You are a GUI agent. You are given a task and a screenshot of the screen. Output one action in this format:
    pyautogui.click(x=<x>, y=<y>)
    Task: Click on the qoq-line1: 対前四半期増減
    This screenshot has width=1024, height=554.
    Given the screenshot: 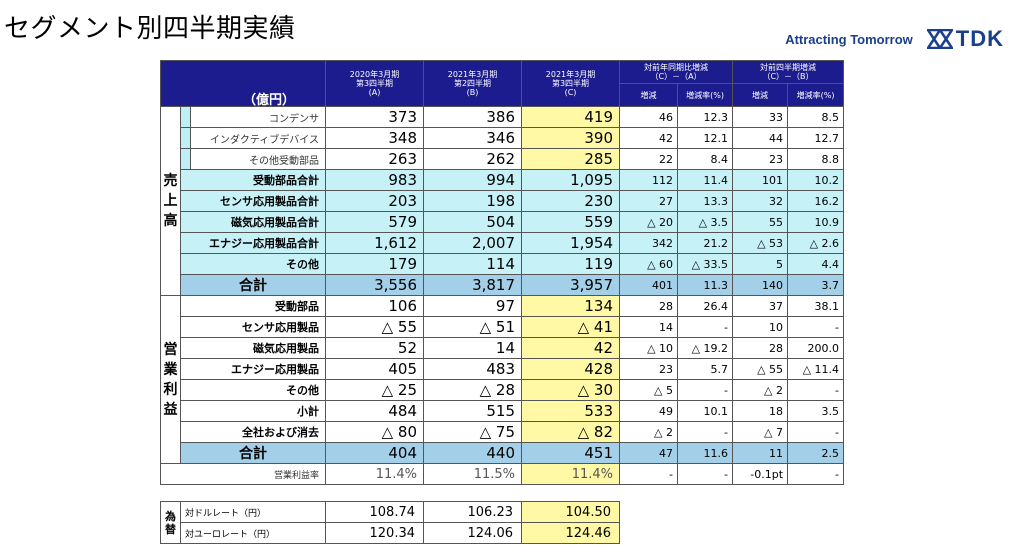 What is the action you would take?
    pyautogui.click(x=788, y=67)
    